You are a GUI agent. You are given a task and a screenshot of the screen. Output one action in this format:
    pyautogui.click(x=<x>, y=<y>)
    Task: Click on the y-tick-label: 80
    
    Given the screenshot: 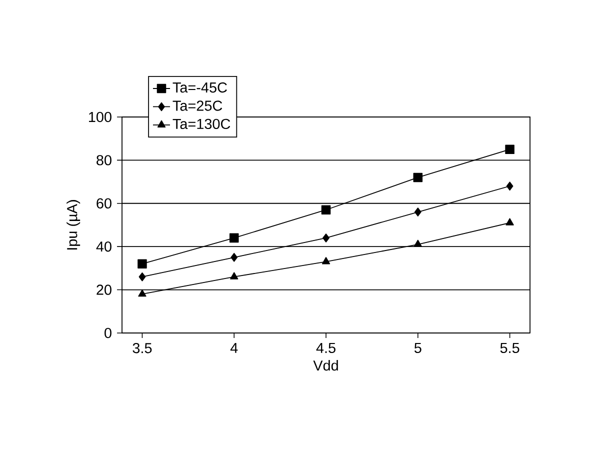 What is the action you would take?
    pyautogui.click(x=104, y=160)
    